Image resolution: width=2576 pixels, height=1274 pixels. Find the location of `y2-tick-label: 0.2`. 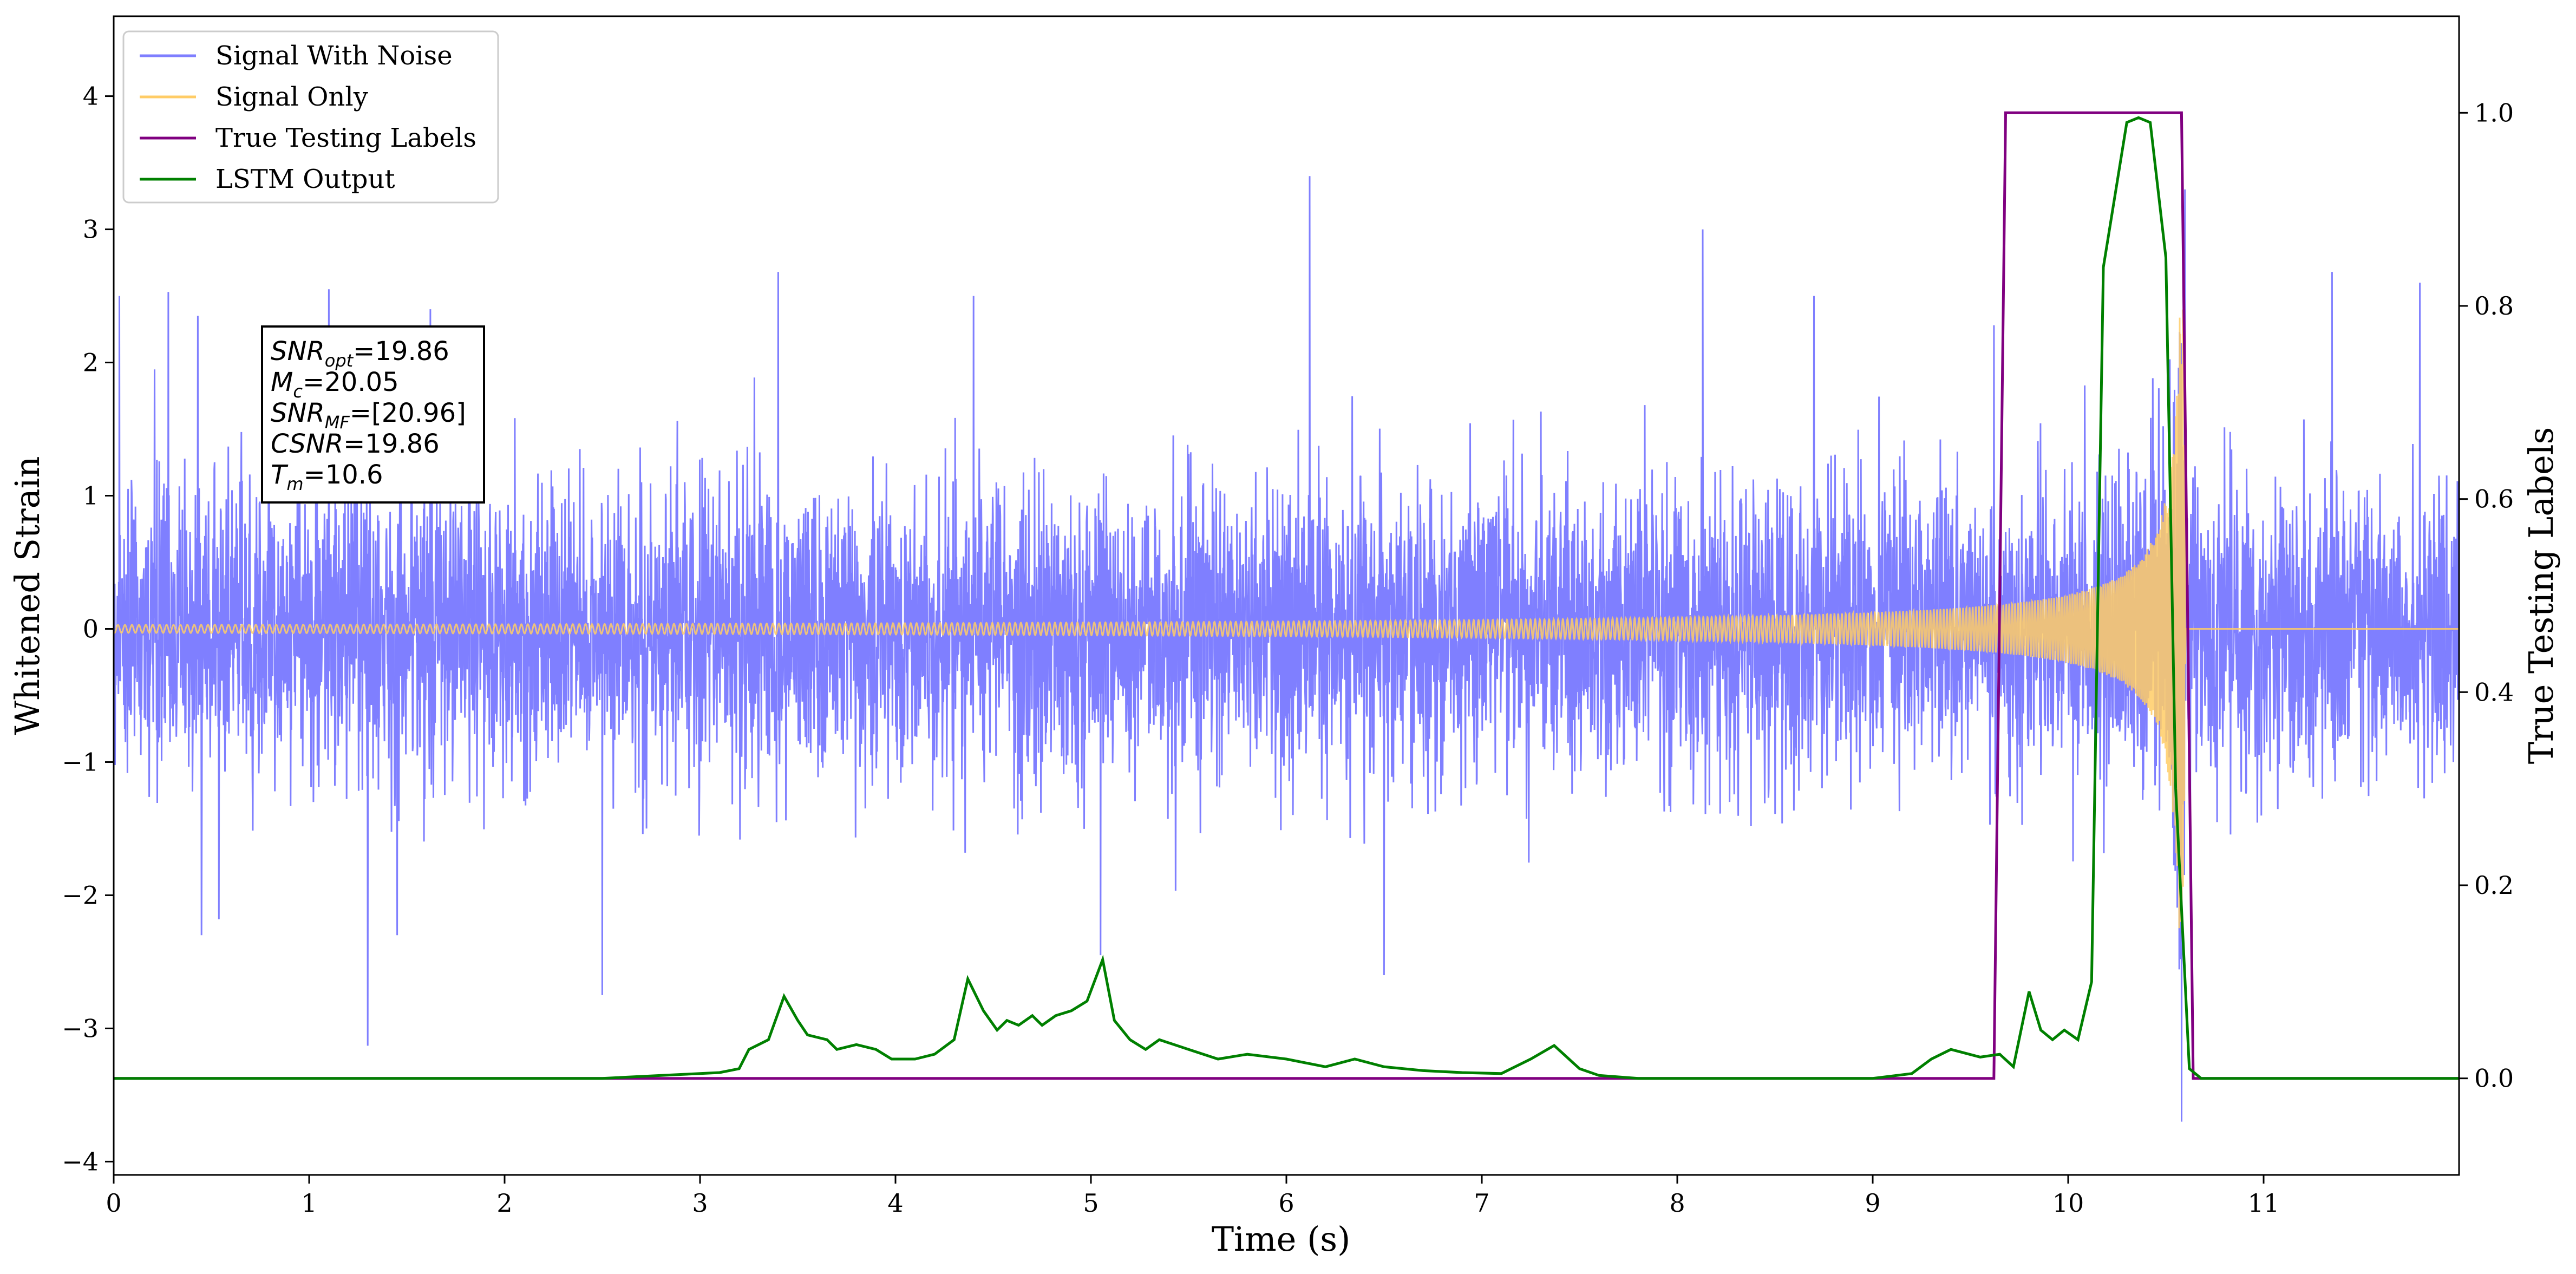

y2-tick-label: 0.2 is located at coordinates (2494, 885).